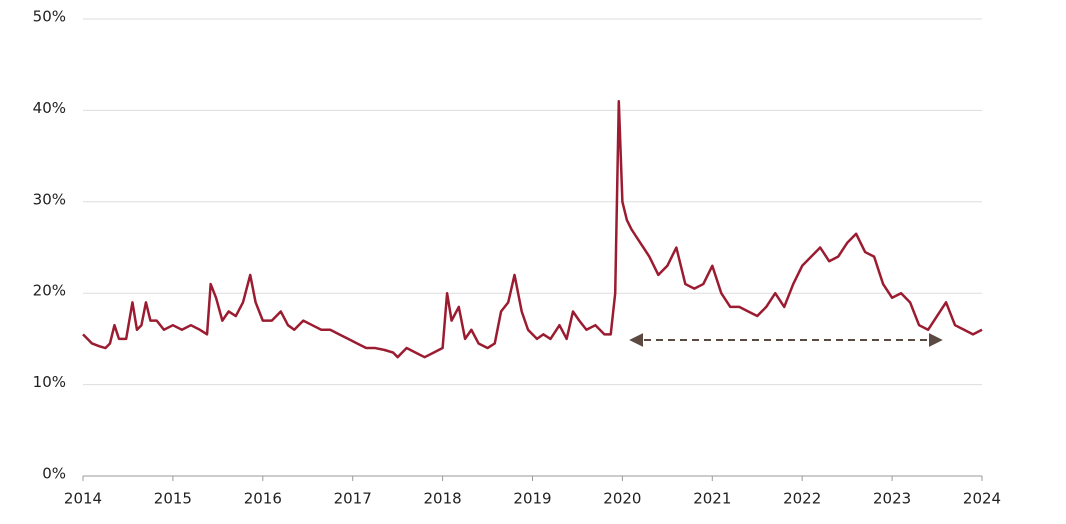 This screenshot has width=1066, height=524. I want to click on y-tick-label: 40%, so click(49, 108).